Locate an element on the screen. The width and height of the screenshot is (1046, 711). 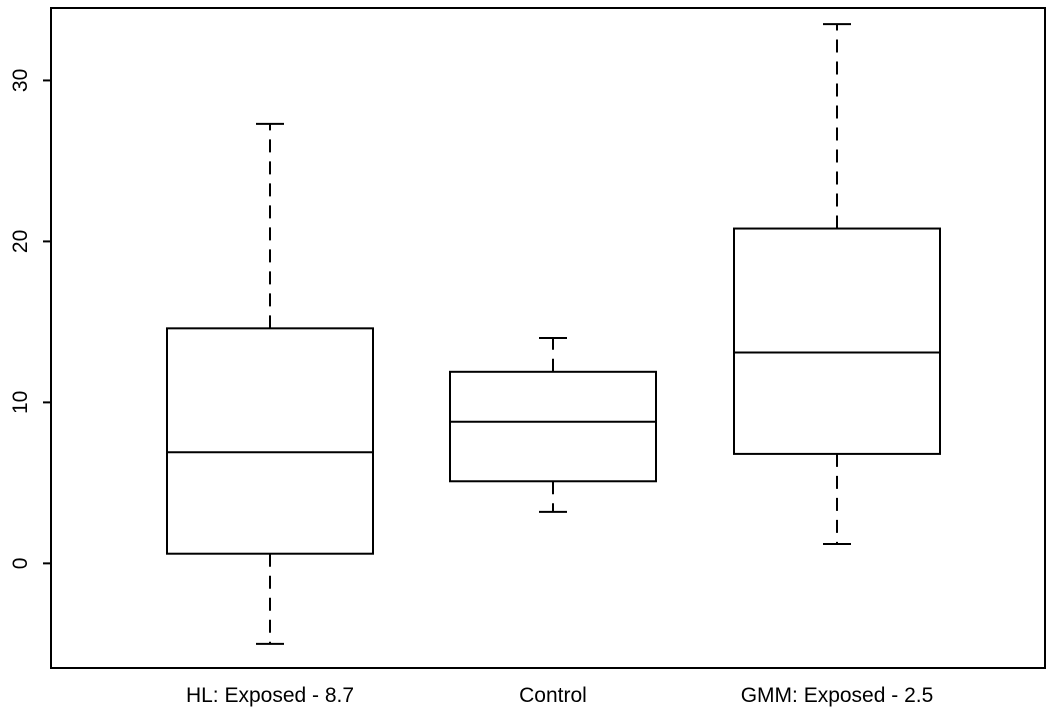
y-tick-label: 10 is located at coordinates (20, 402).